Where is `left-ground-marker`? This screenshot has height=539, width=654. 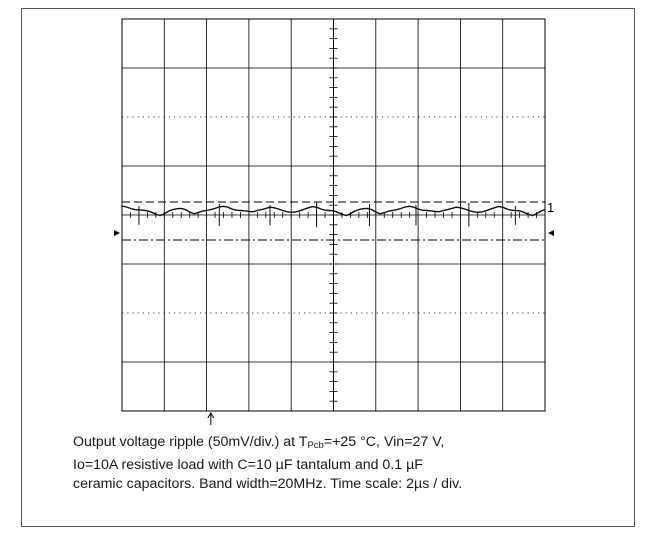
left-ground-marker is located at coordinates (117, 233).